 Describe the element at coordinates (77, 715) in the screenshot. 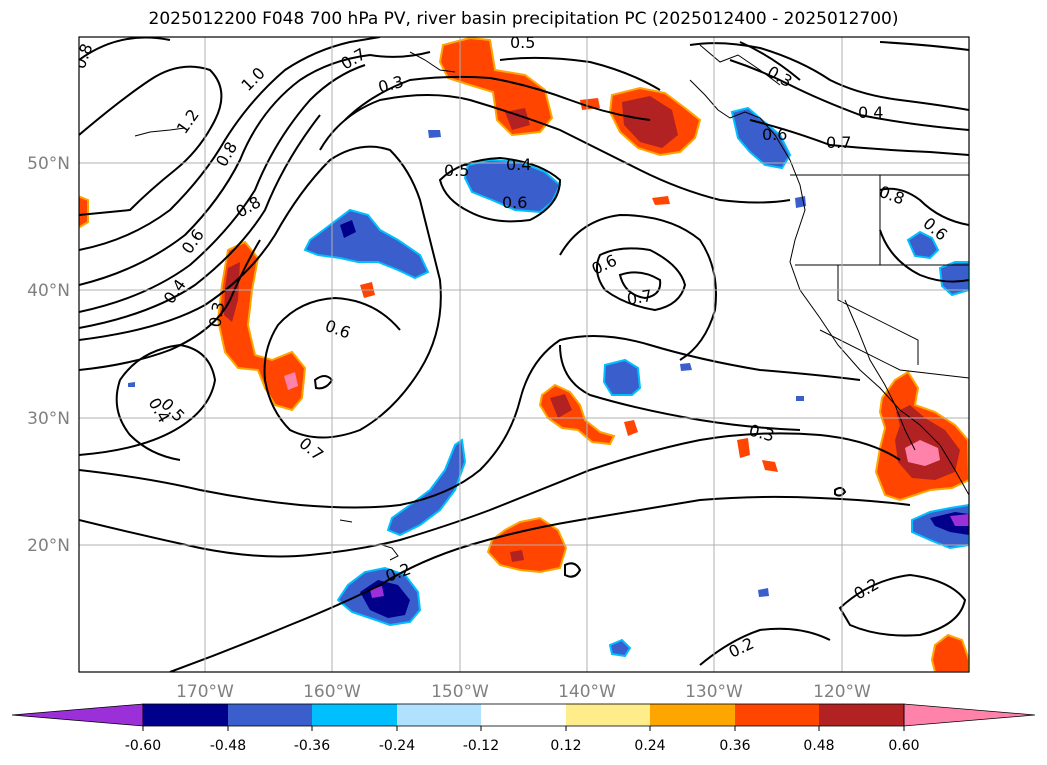

I see `colorbar-lower-extend` at that location.